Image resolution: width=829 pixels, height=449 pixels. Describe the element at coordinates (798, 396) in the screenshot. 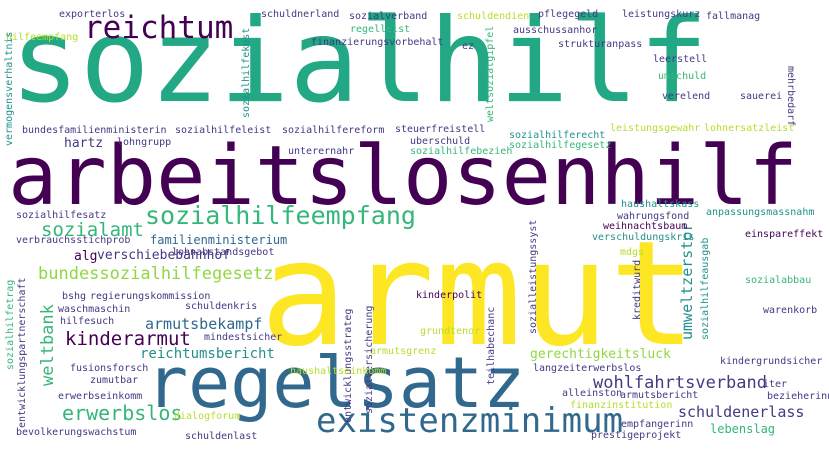

I see `word-bezieherinn: bezieherinn` at that location.